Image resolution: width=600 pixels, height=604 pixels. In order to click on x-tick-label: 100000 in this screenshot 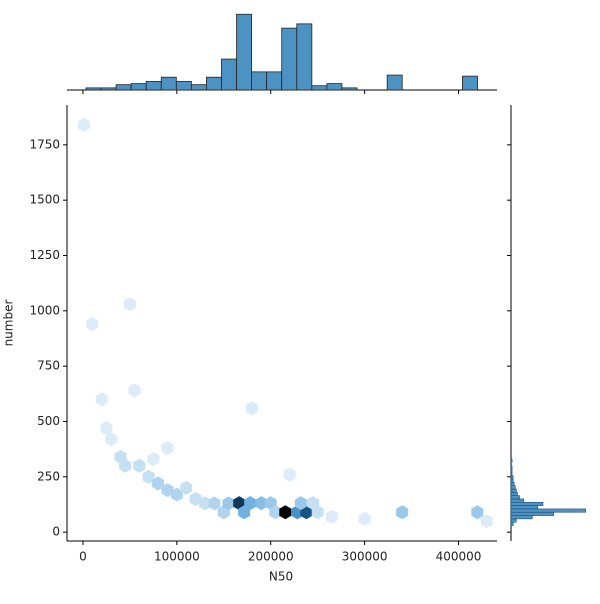, I will do `click(177, 557)`.